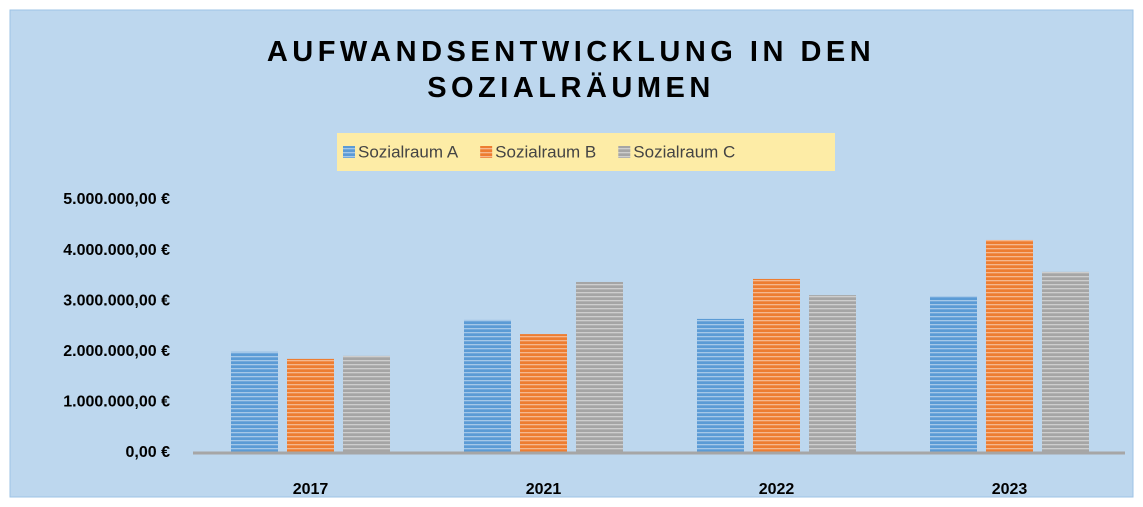  Describe the element at coordinates (571, 70) in the screenshot. I see `chart-title: AUFWANDSENTWICKLUNG IN DEN SOZIALRÄUMEN` at that location.